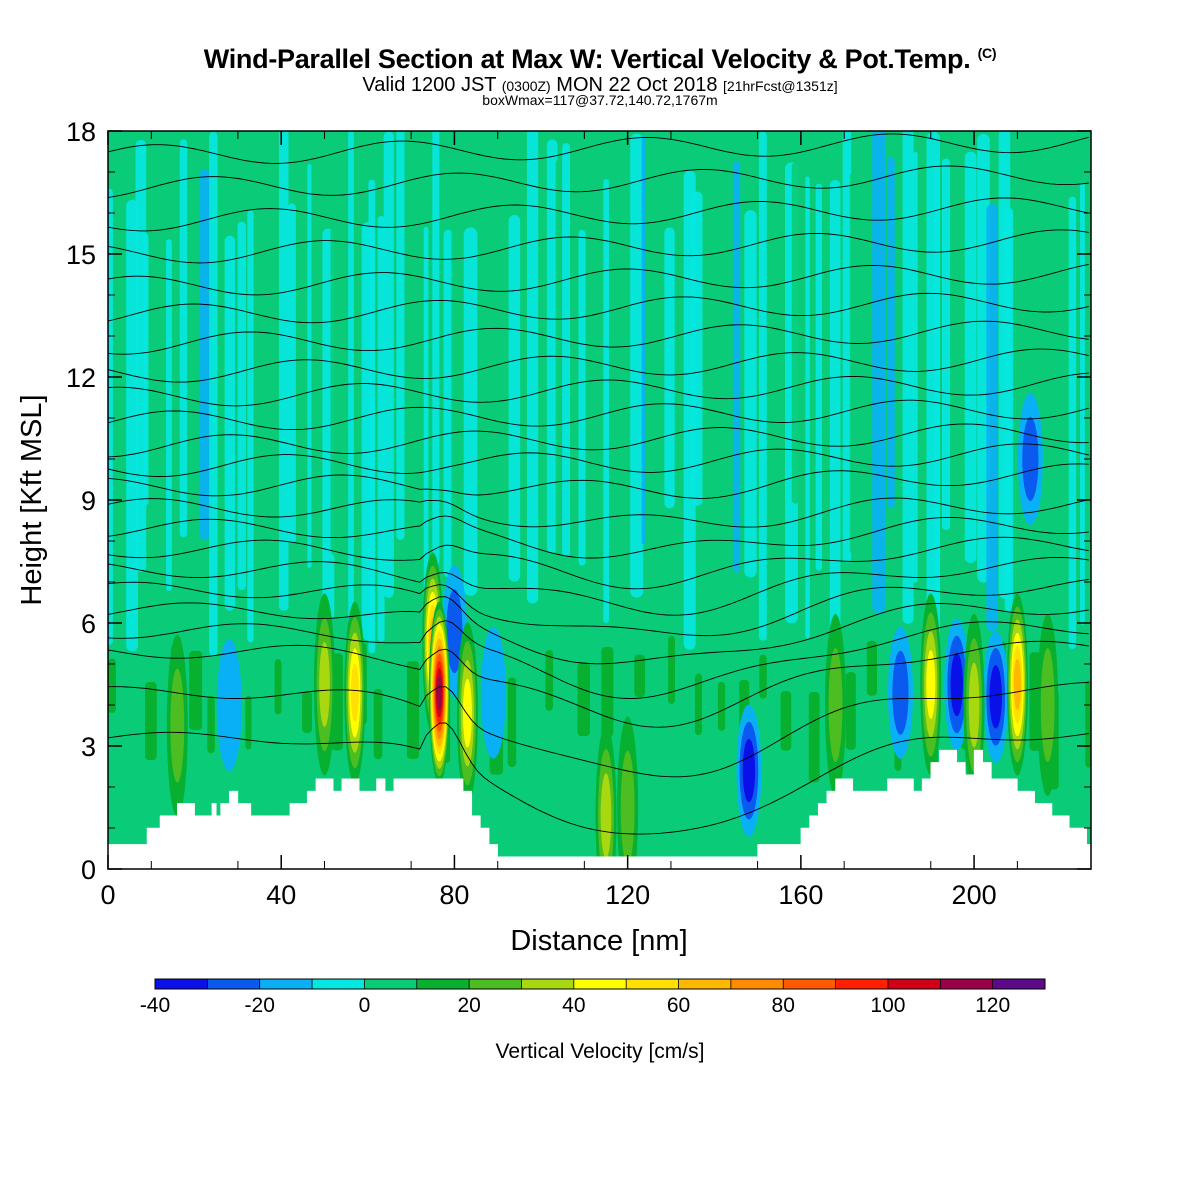  I want to click on colorbar-tick-label: 0, so click(365, 1005).